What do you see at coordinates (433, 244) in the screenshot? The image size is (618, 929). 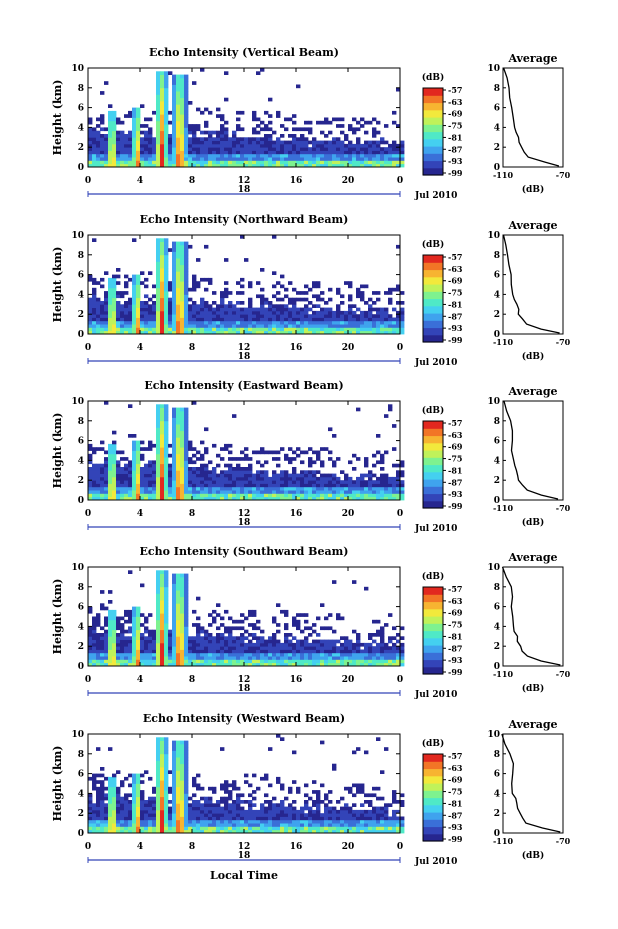 I see `colorbar-unit: (dB)` at bounding box center [433, 244].